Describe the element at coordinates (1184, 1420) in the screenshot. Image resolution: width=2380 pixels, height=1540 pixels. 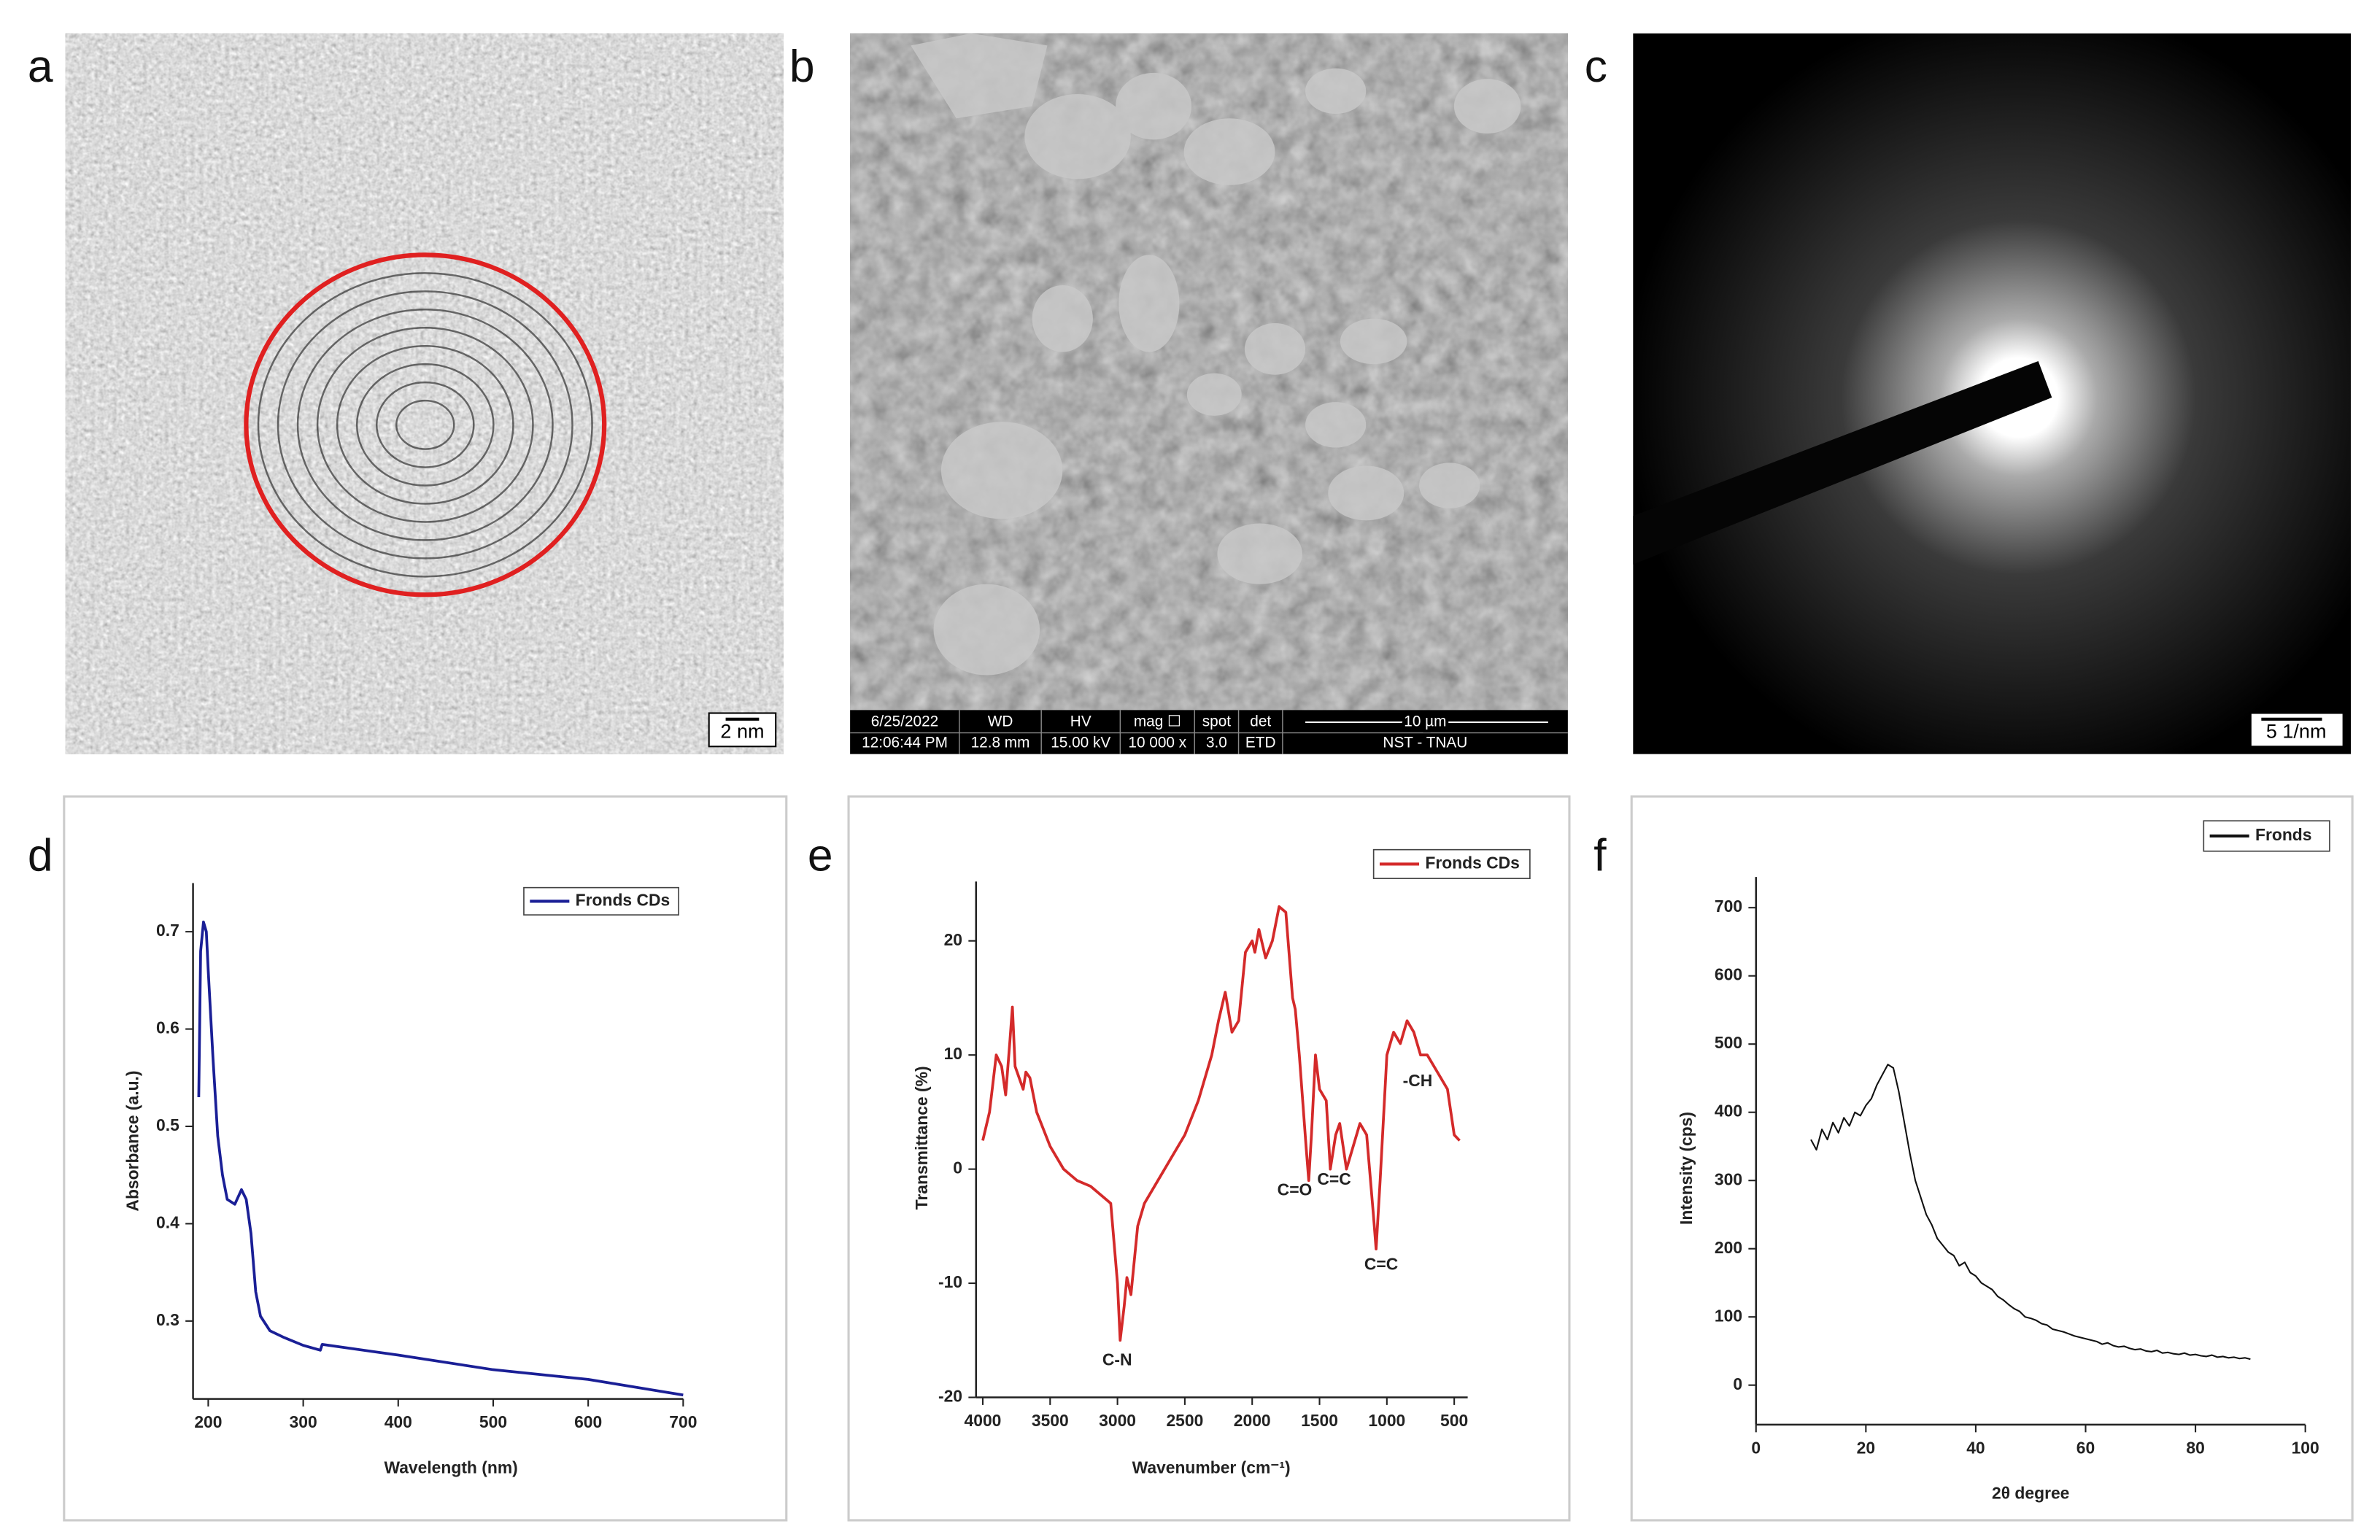
I see `x-tick-label: 2500` at that location.